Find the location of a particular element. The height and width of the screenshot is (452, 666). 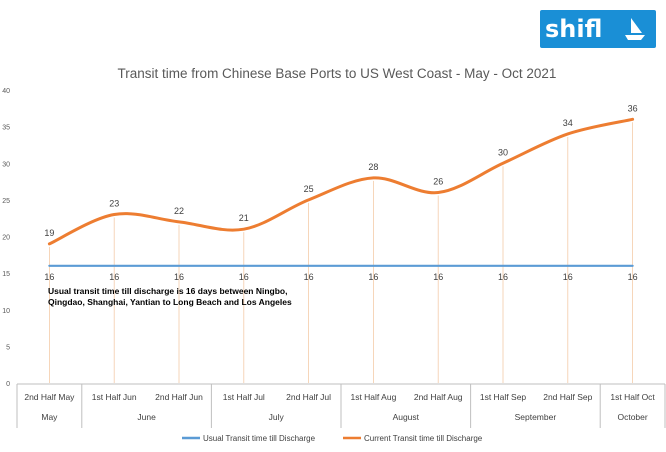

shifl-logo: shifl is located at coordinates (598, 29).